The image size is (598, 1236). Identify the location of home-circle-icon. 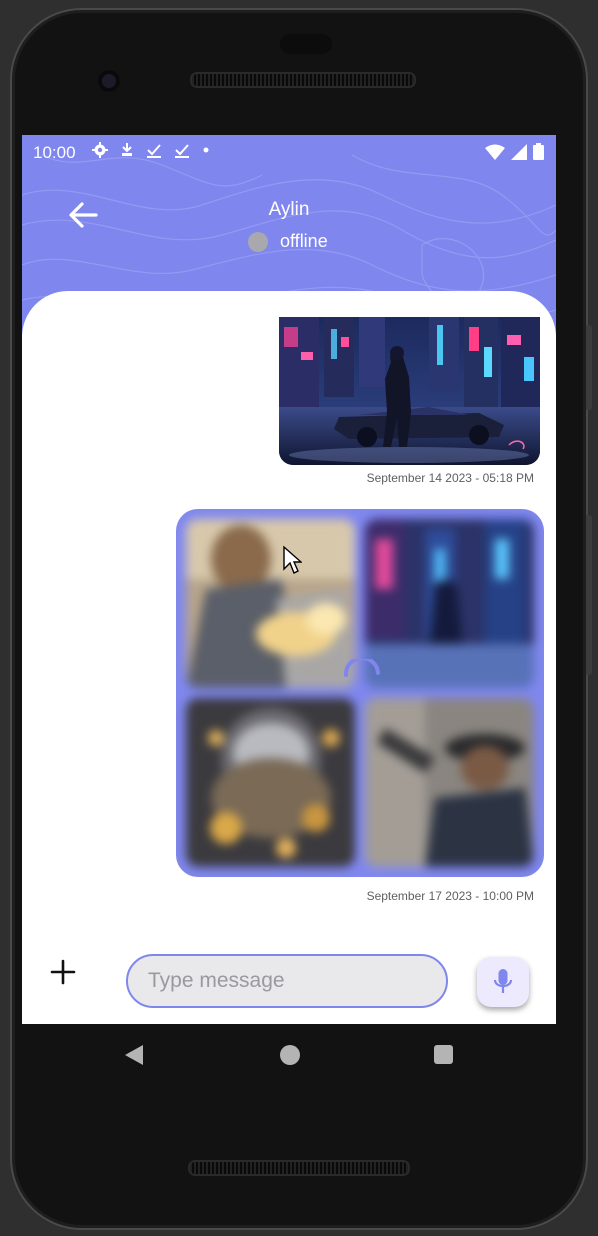
(290, 1055).